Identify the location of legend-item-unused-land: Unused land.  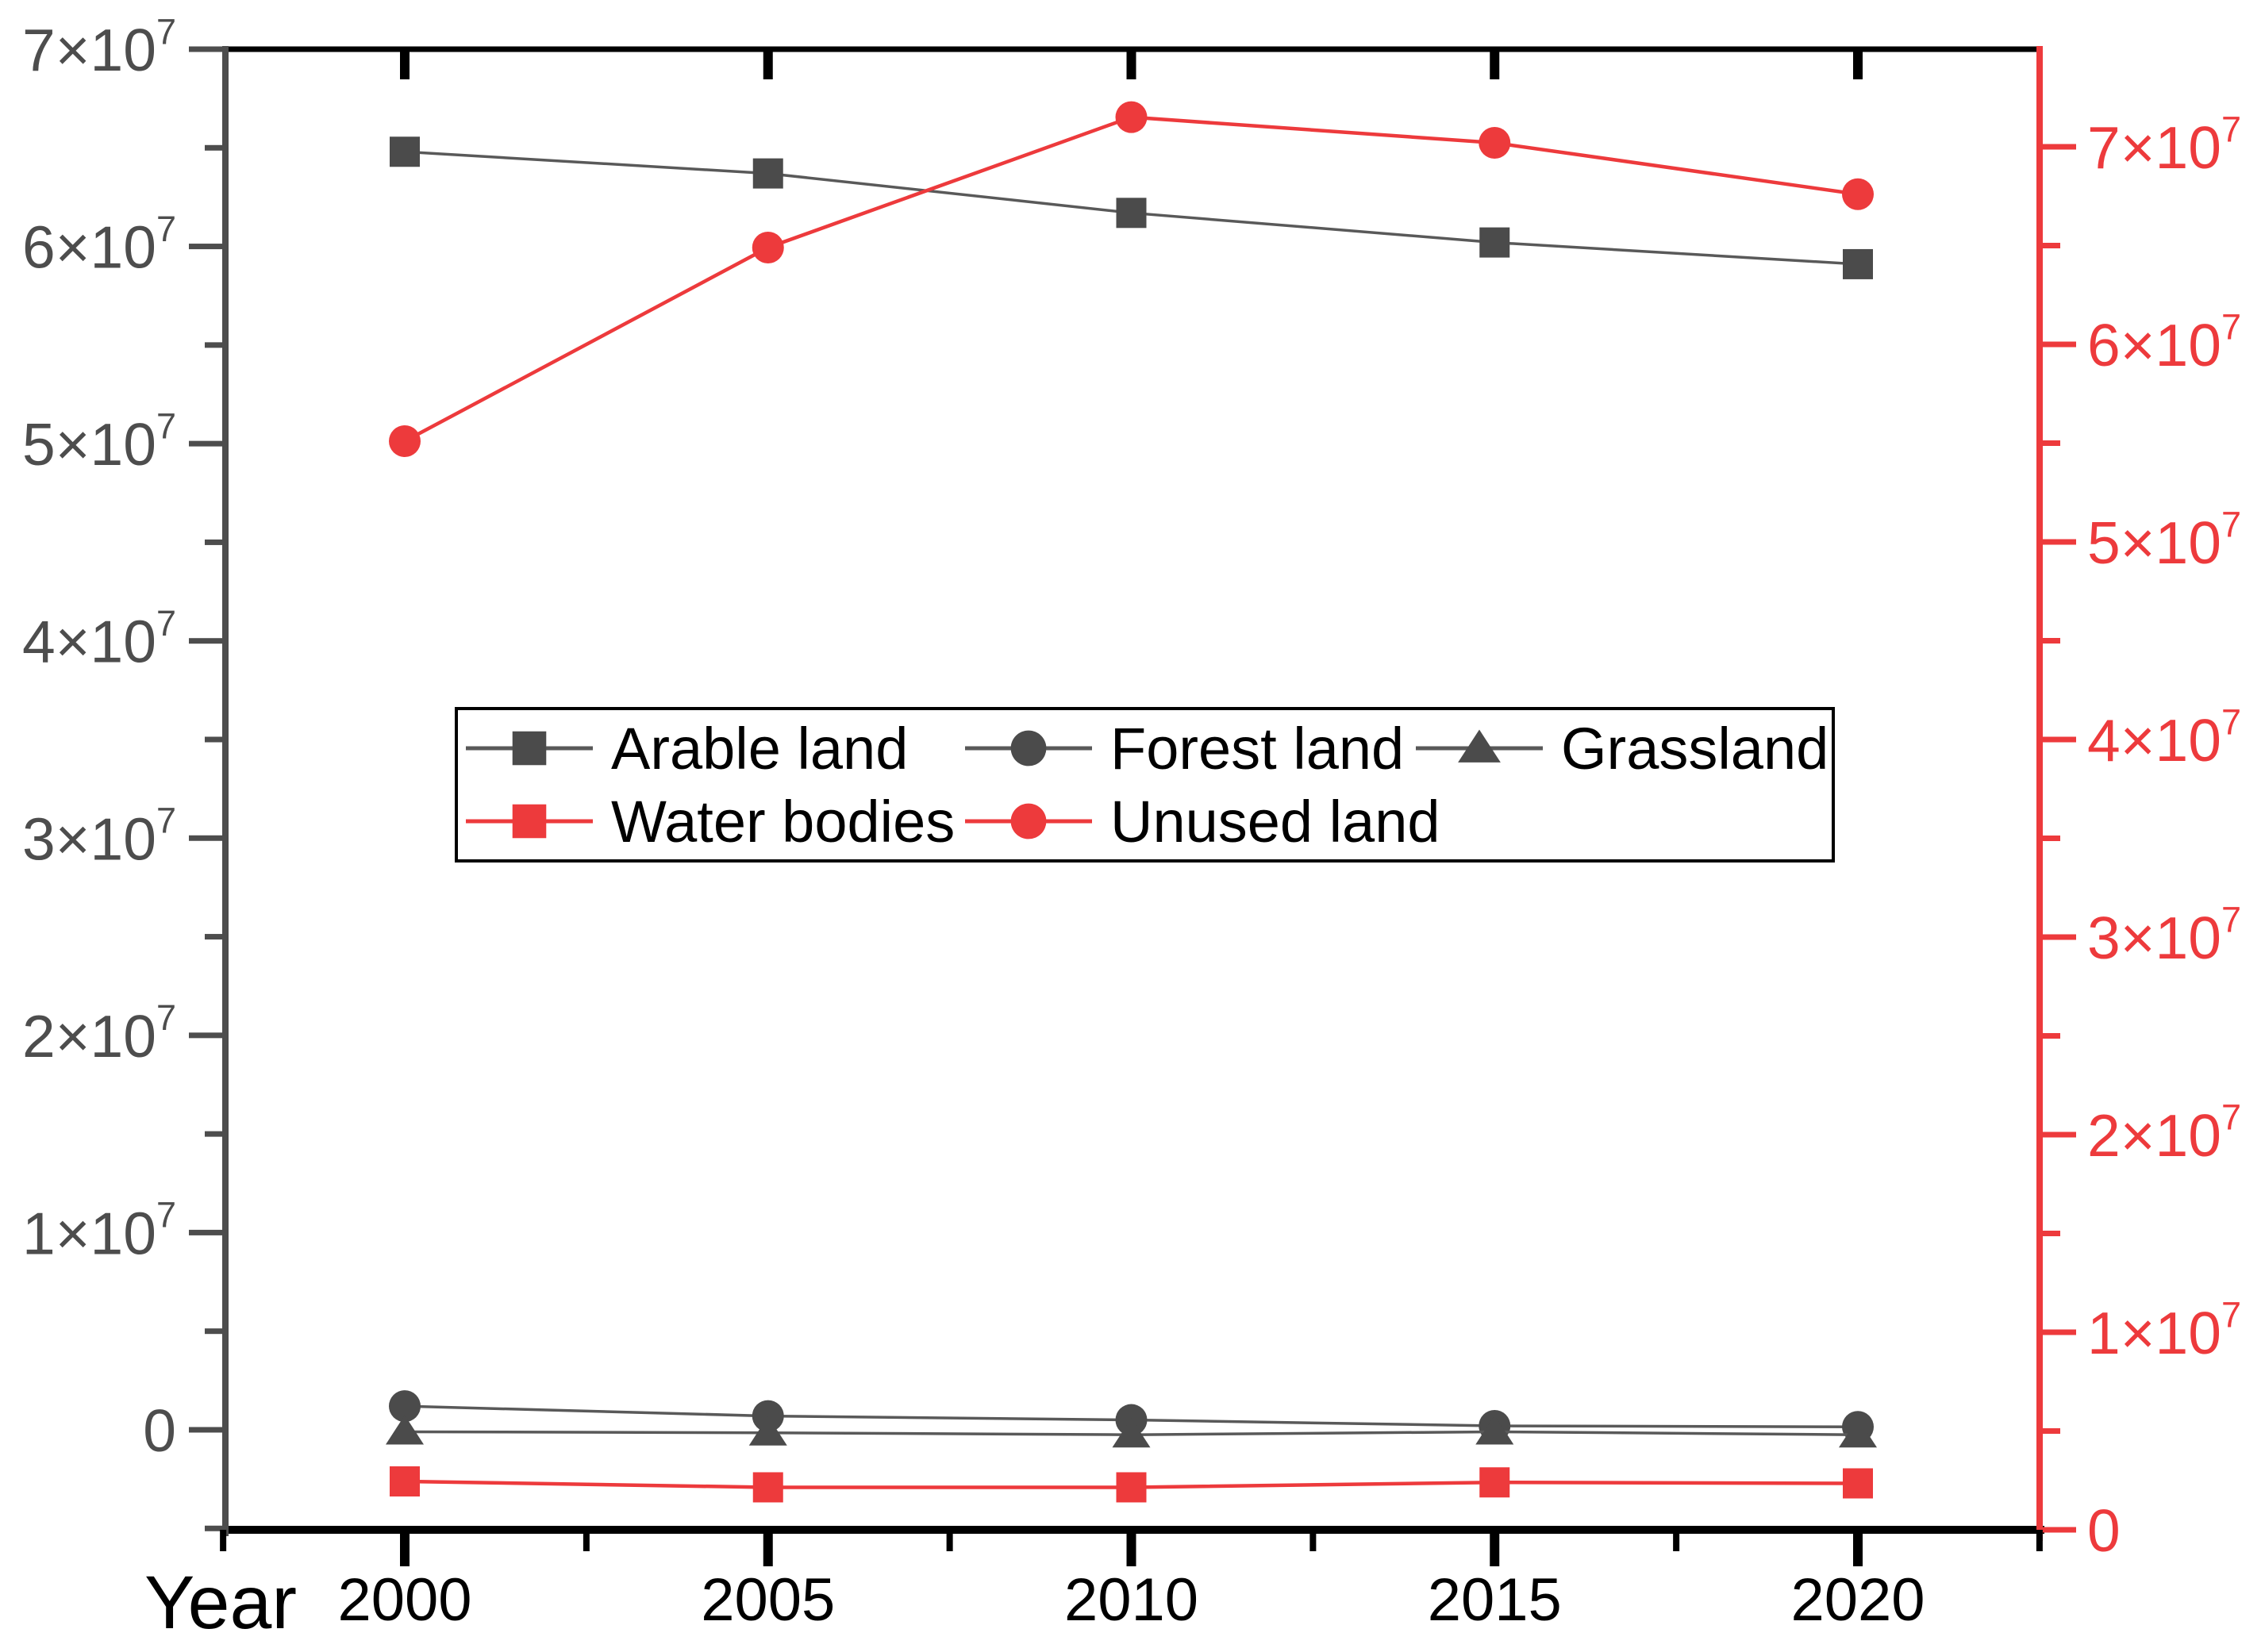
(1202, 822).